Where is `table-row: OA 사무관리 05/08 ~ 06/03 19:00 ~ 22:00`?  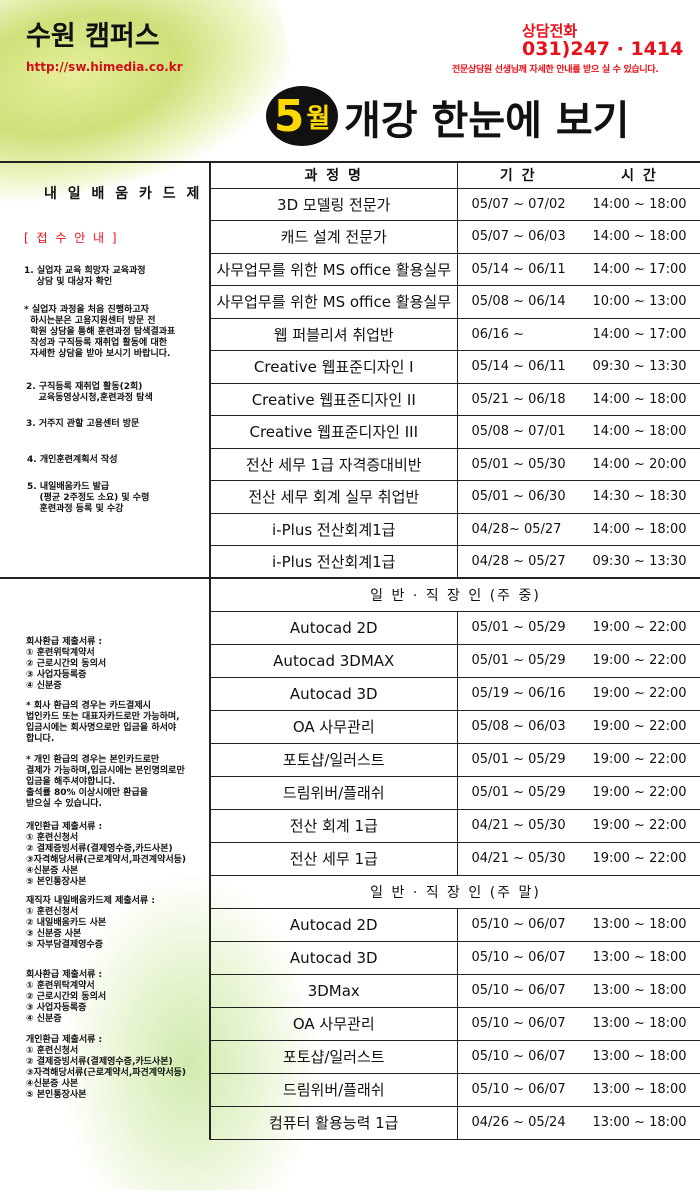
table-row: OA 사무관리 05/08 ~ 06/03 19:00 ~ 22:00 is located at coordinates (455, 727).